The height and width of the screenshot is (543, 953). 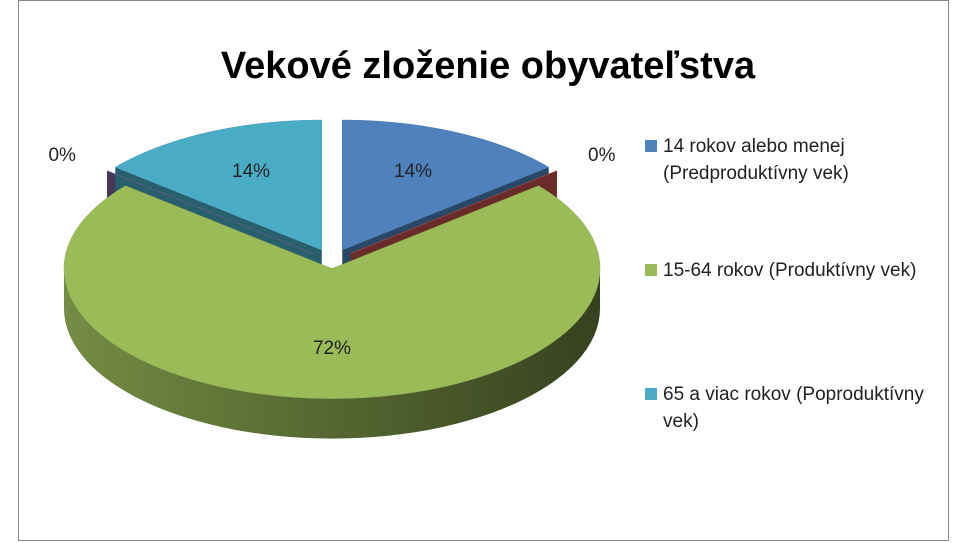 What do you see at coordinates (488, 66) in the screenshot?
I see `chart-title: Vekové zloženie obyvateľstva` at bounding box center [488, 66].